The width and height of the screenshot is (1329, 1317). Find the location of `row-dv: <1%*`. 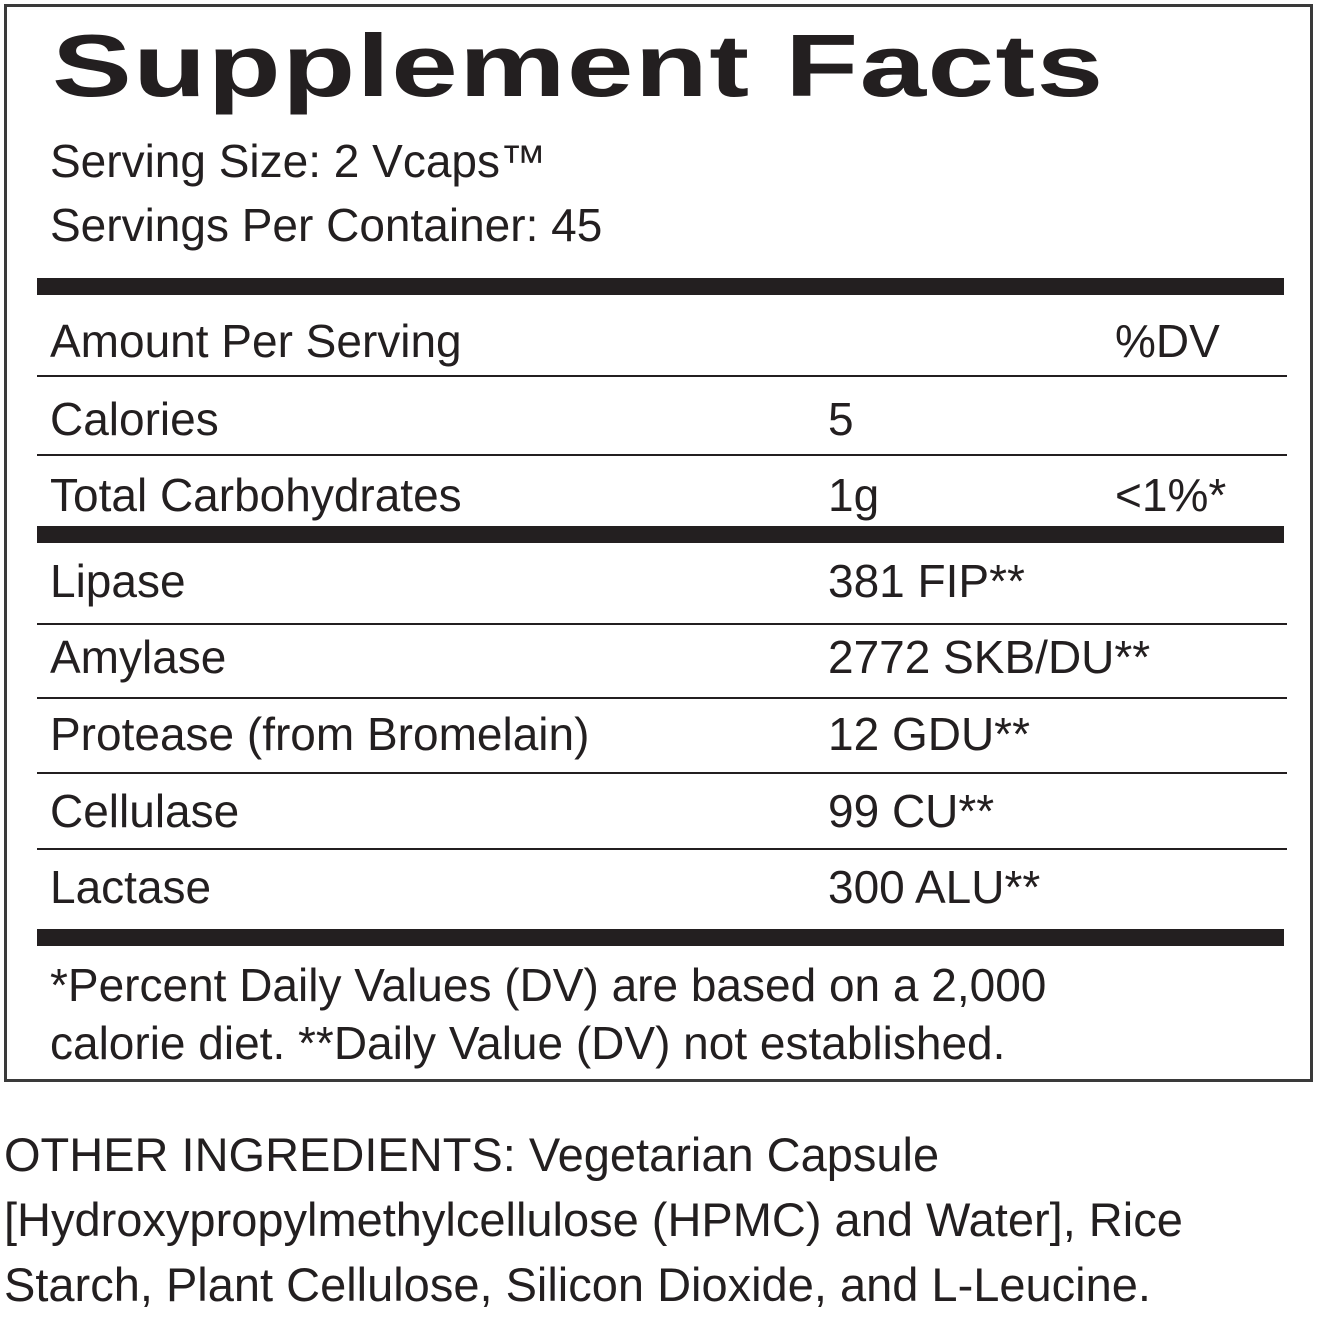

row-dv: <1%* is located at coordinates (1171, 495).